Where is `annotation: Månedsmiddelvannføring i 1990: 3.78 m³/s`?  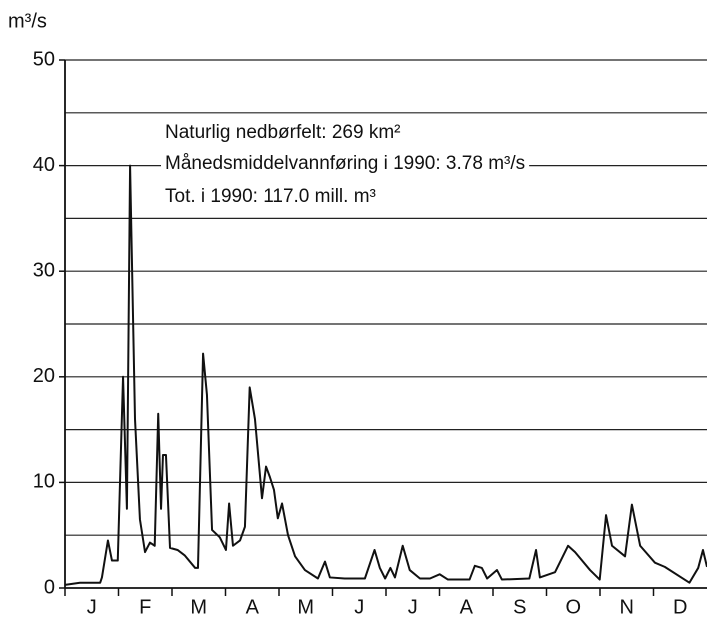
annotation: Månedsmiddelvannføring i 1990: 3.78 m³/s is located at coordinates (345, 163).